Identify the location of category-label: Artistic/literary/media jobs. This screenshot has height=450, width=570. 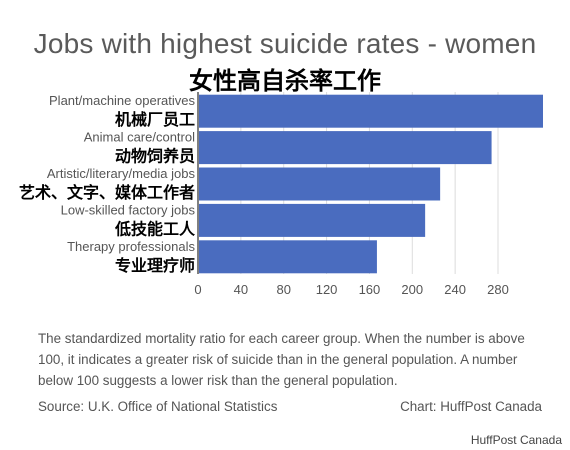
(121, 173).